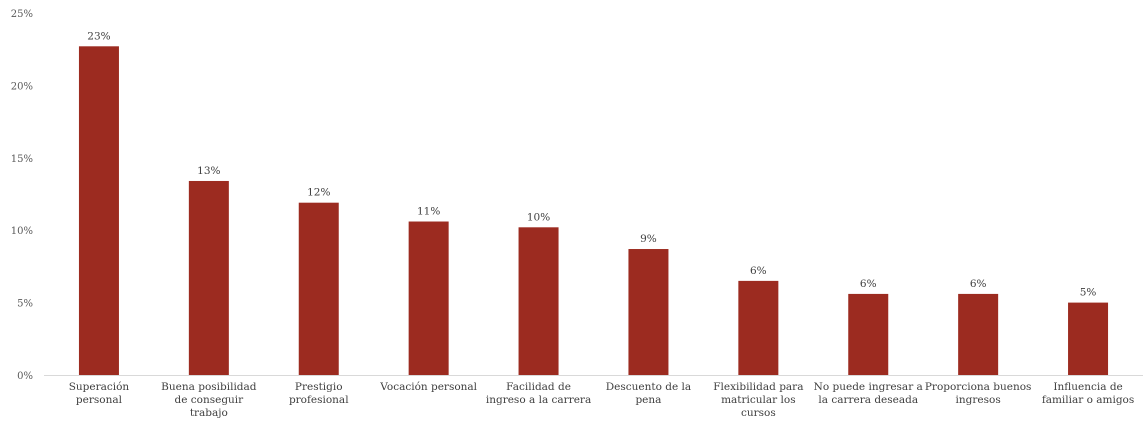  I want to click on y-tick-label: 0%, so click(25, 376).